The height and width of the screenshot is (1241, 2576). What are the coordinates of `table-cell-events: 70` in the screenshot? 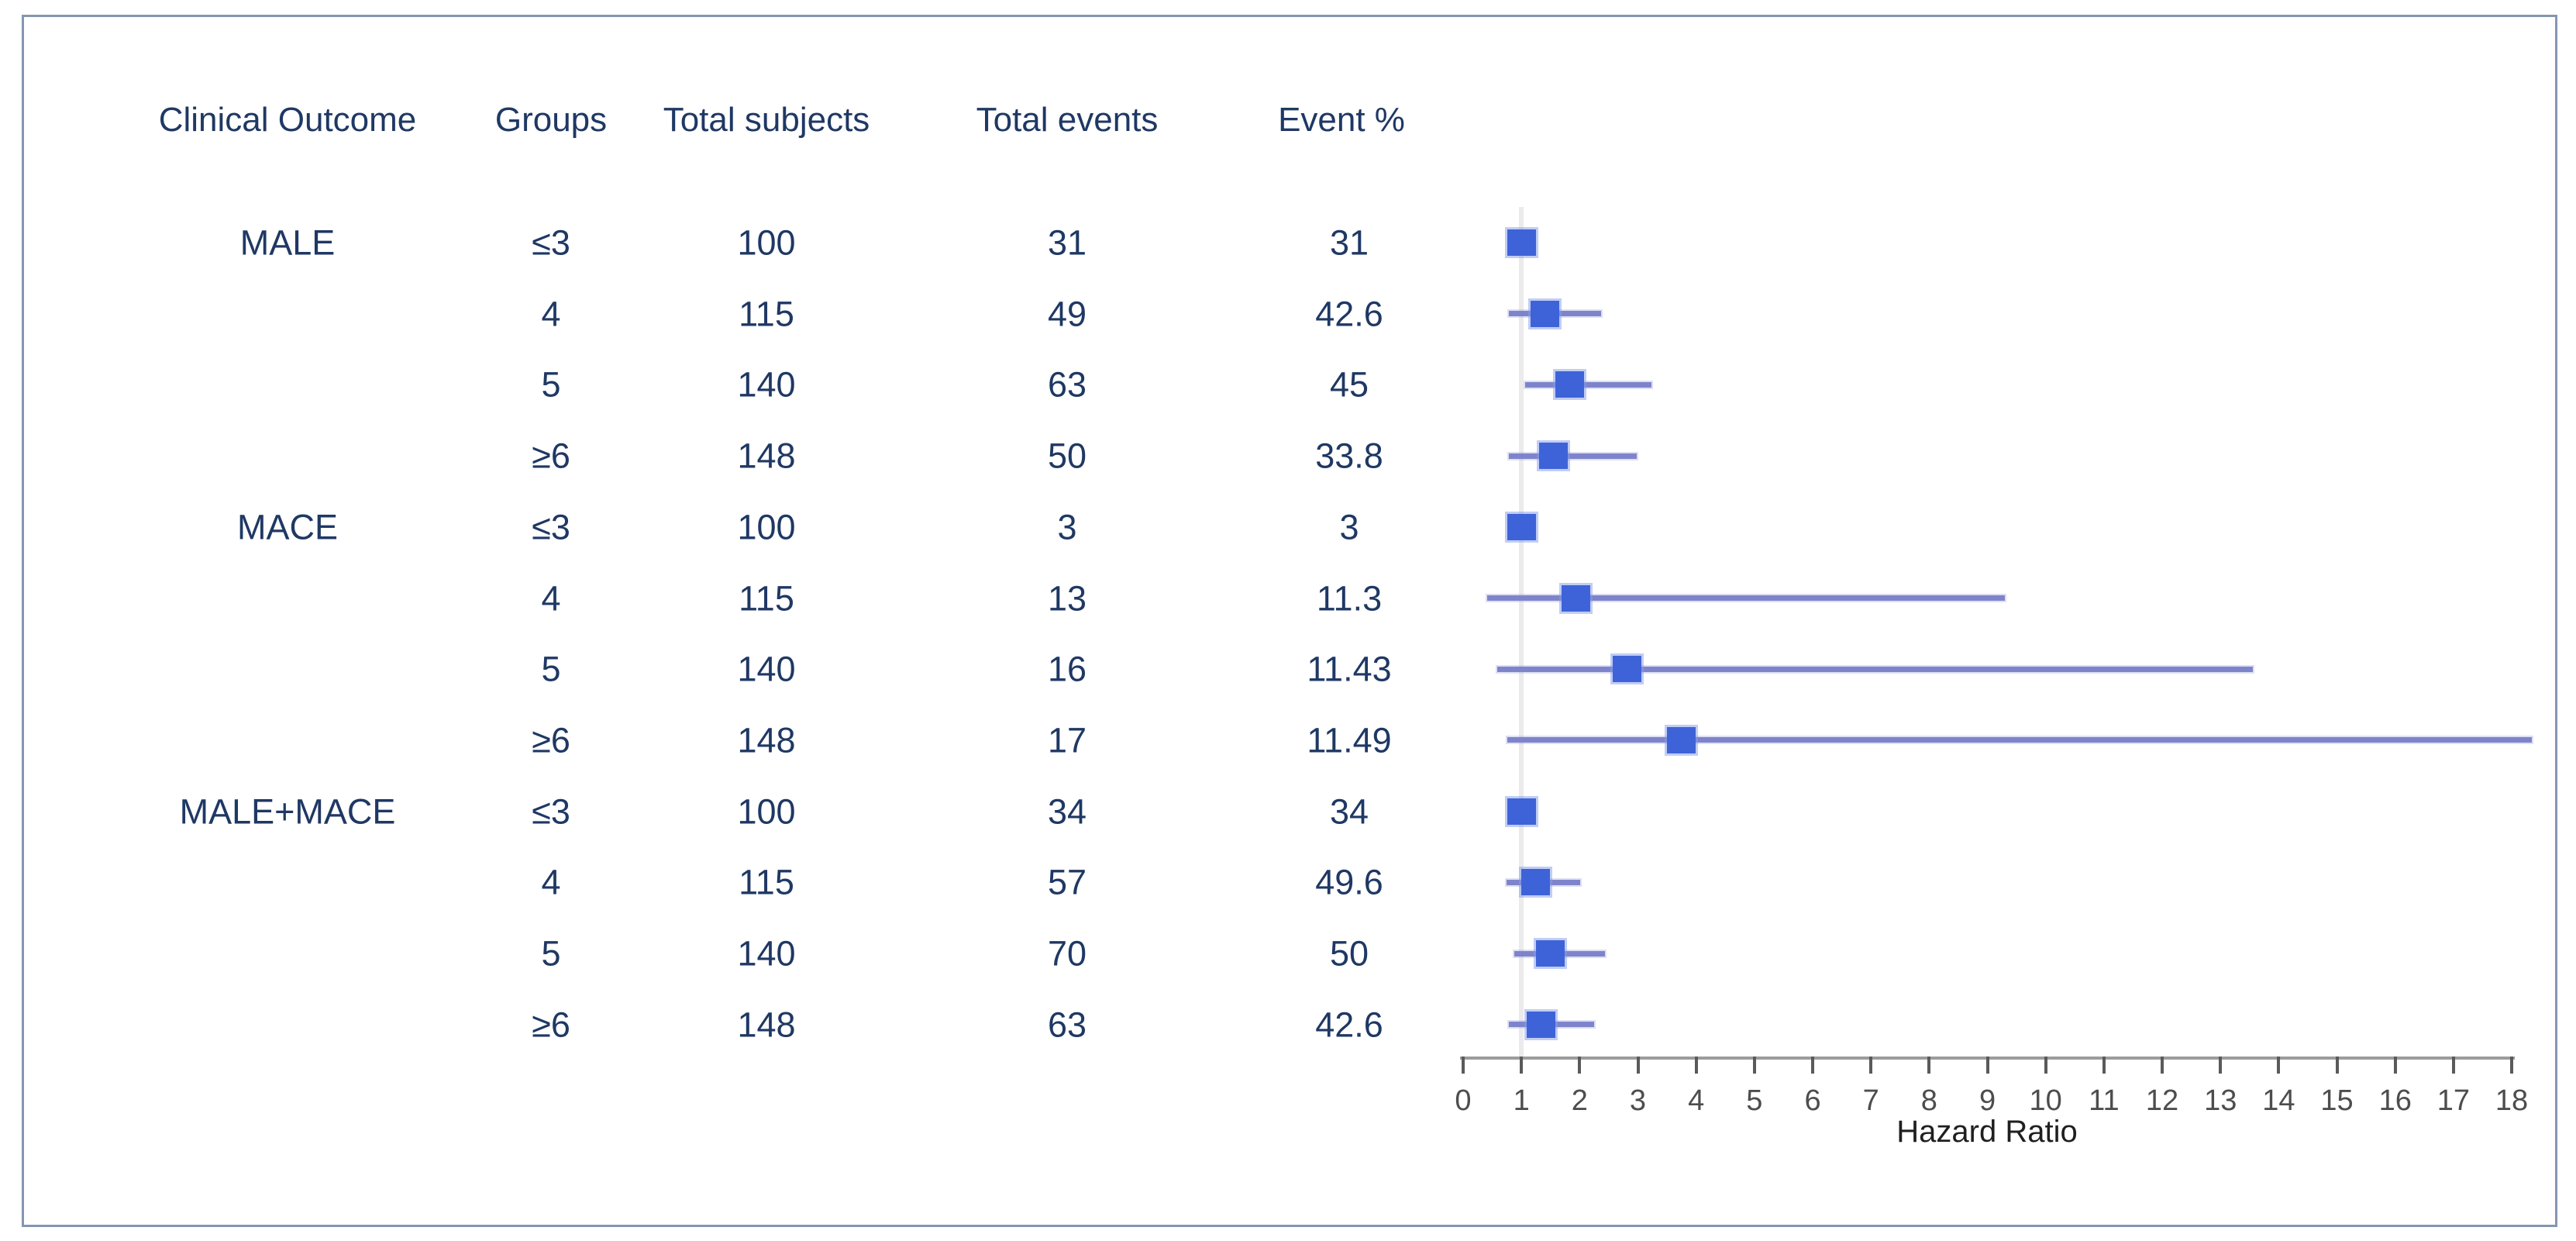 It's located at (1067, 953).